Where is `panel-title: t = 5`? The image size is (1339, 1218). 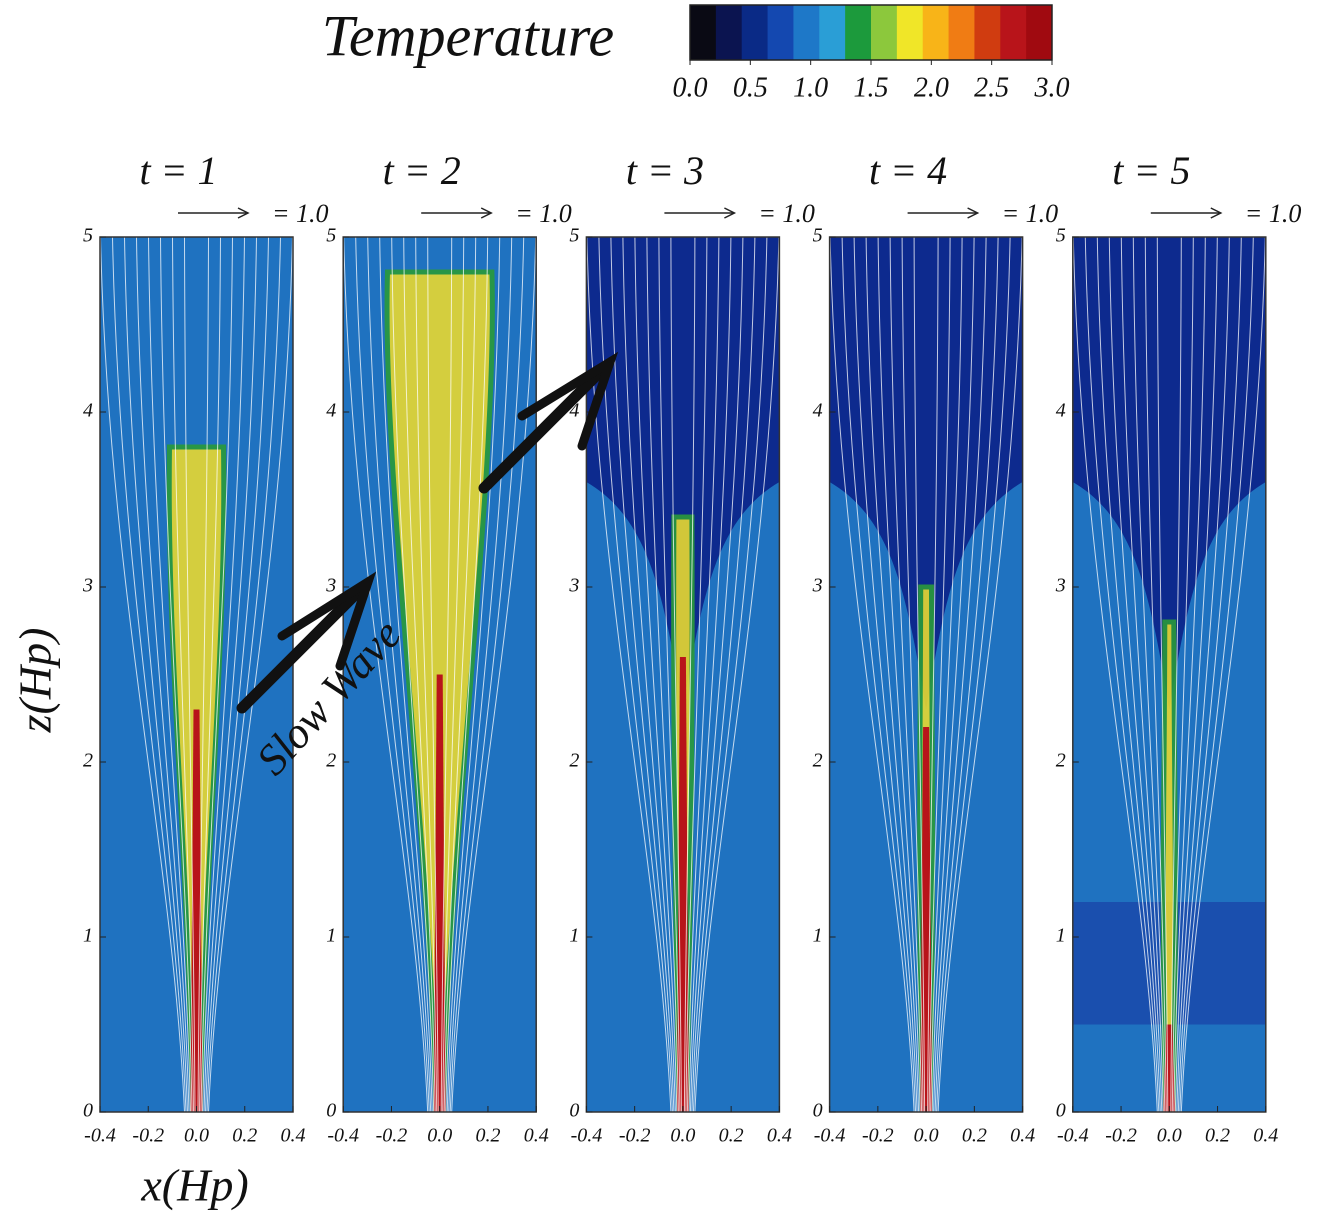
panel-title: t = 5 is located at coordinates (1151, 170).